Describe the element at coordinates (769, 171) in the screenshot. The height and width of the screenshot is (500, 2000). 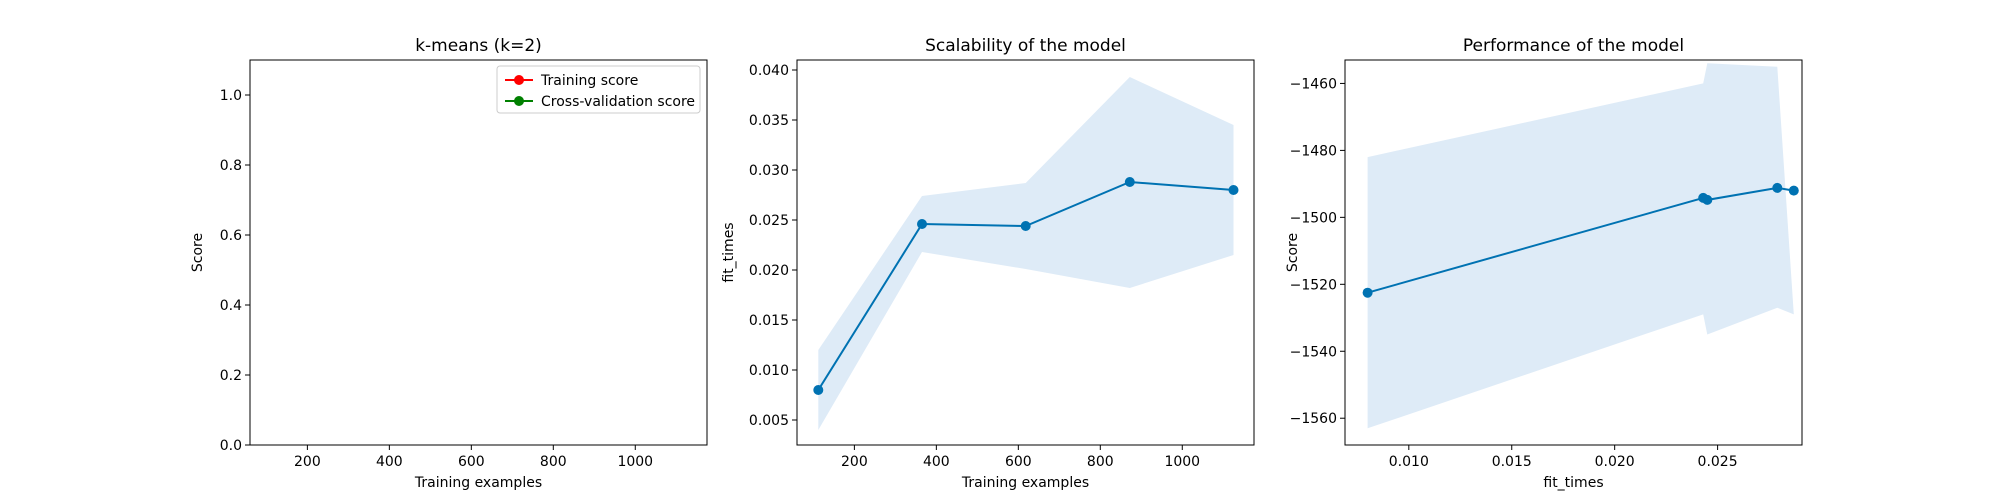
I see `y-tick-label: 0.030` at that location.